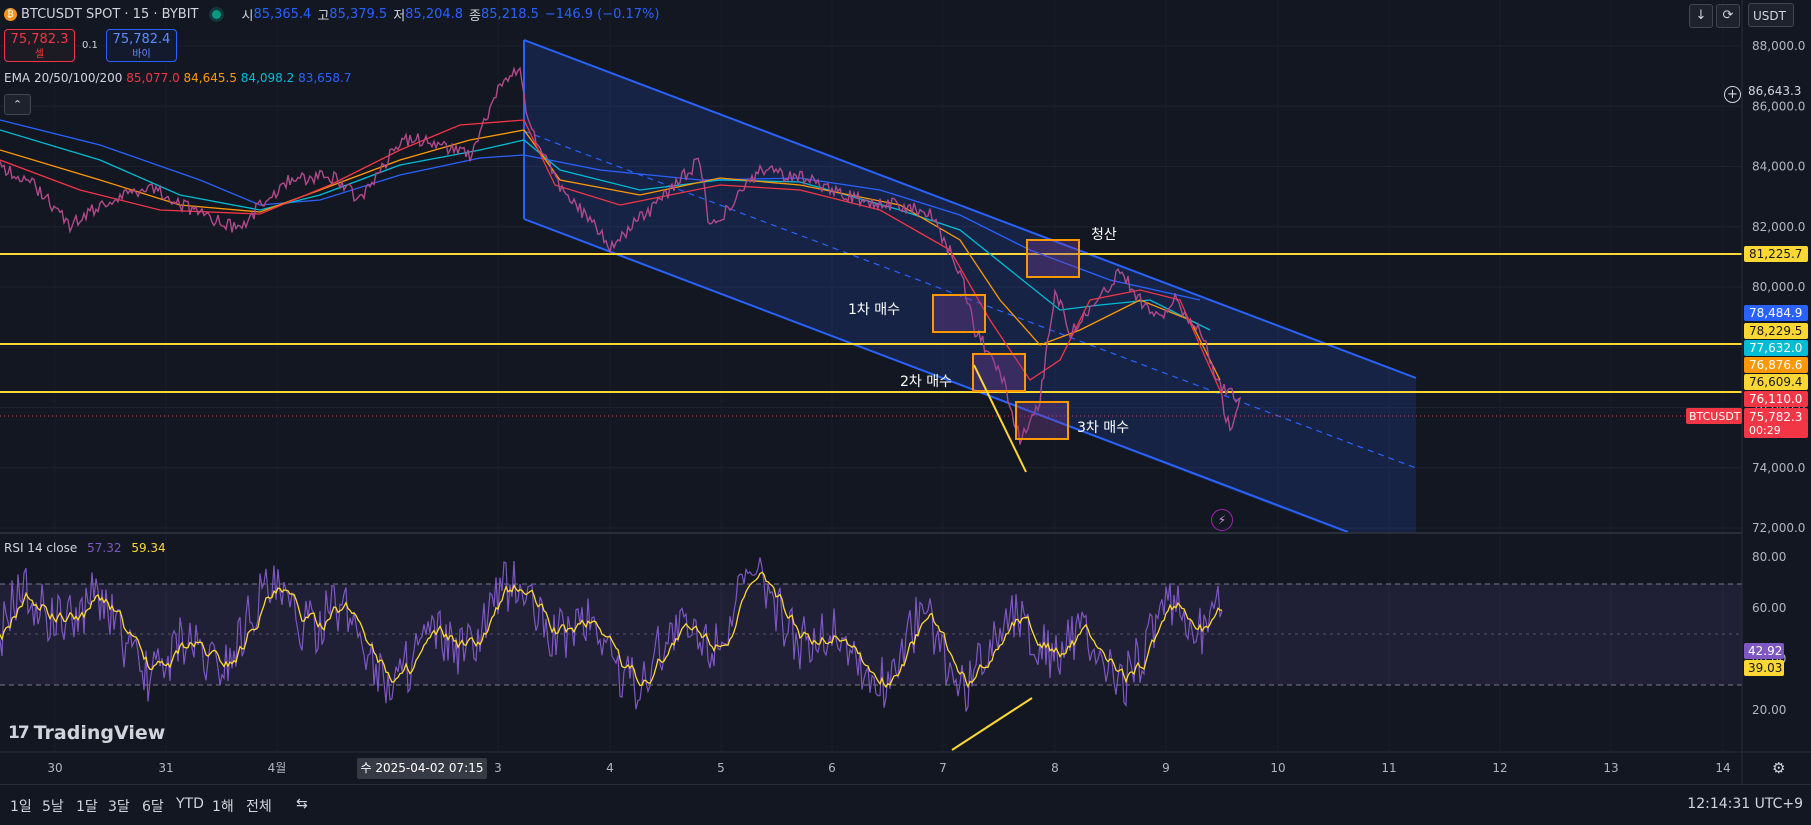 This screenshot has width=1811, height=825. I want to click on price-label-text: 76,876.6, so click(1775, 365).